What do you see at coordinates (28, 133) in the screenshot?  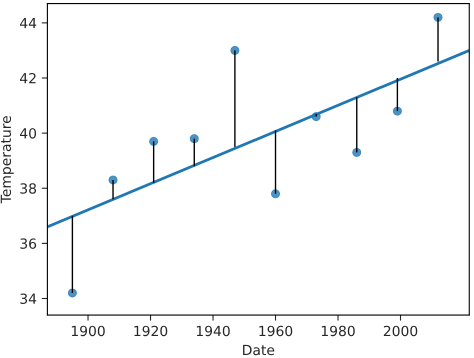 I see `y-tick-label: 40` at bounding box center [28, 133].